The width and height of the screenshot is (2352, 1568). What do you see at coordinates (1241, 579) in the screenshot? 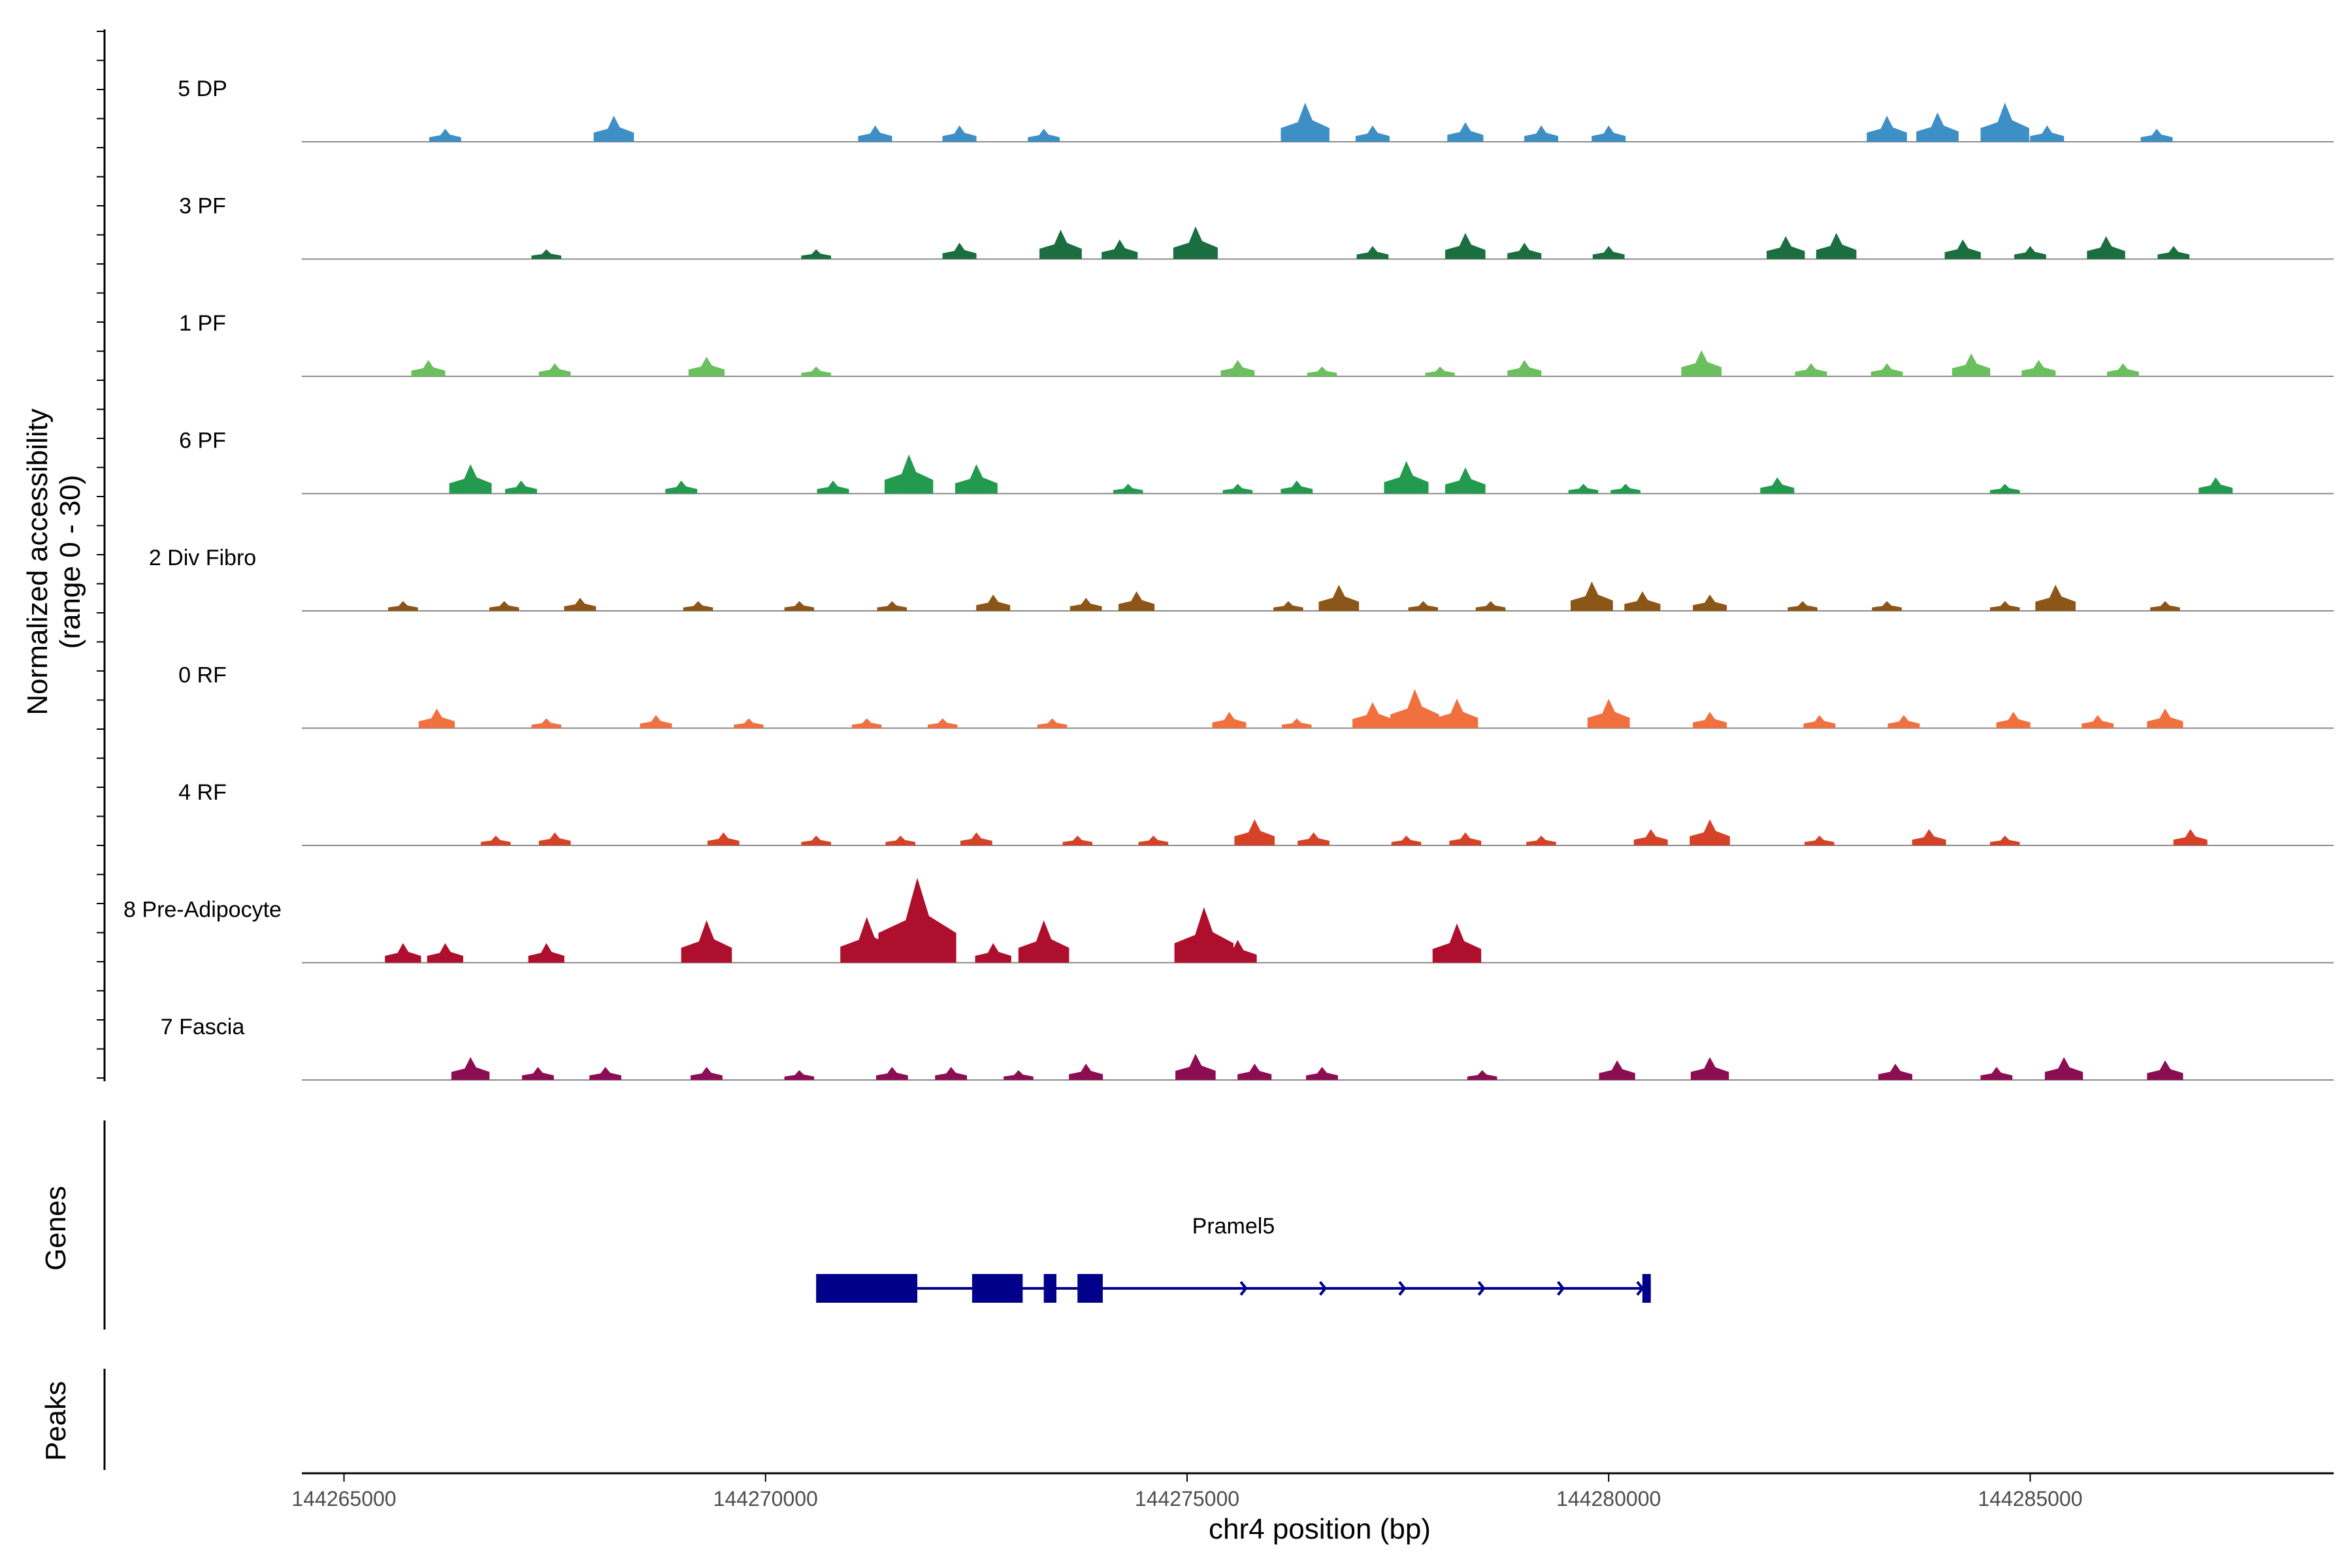
I see `track-2-div-fibro: 2 Div Fibro` at bounding box center [1241, 579].